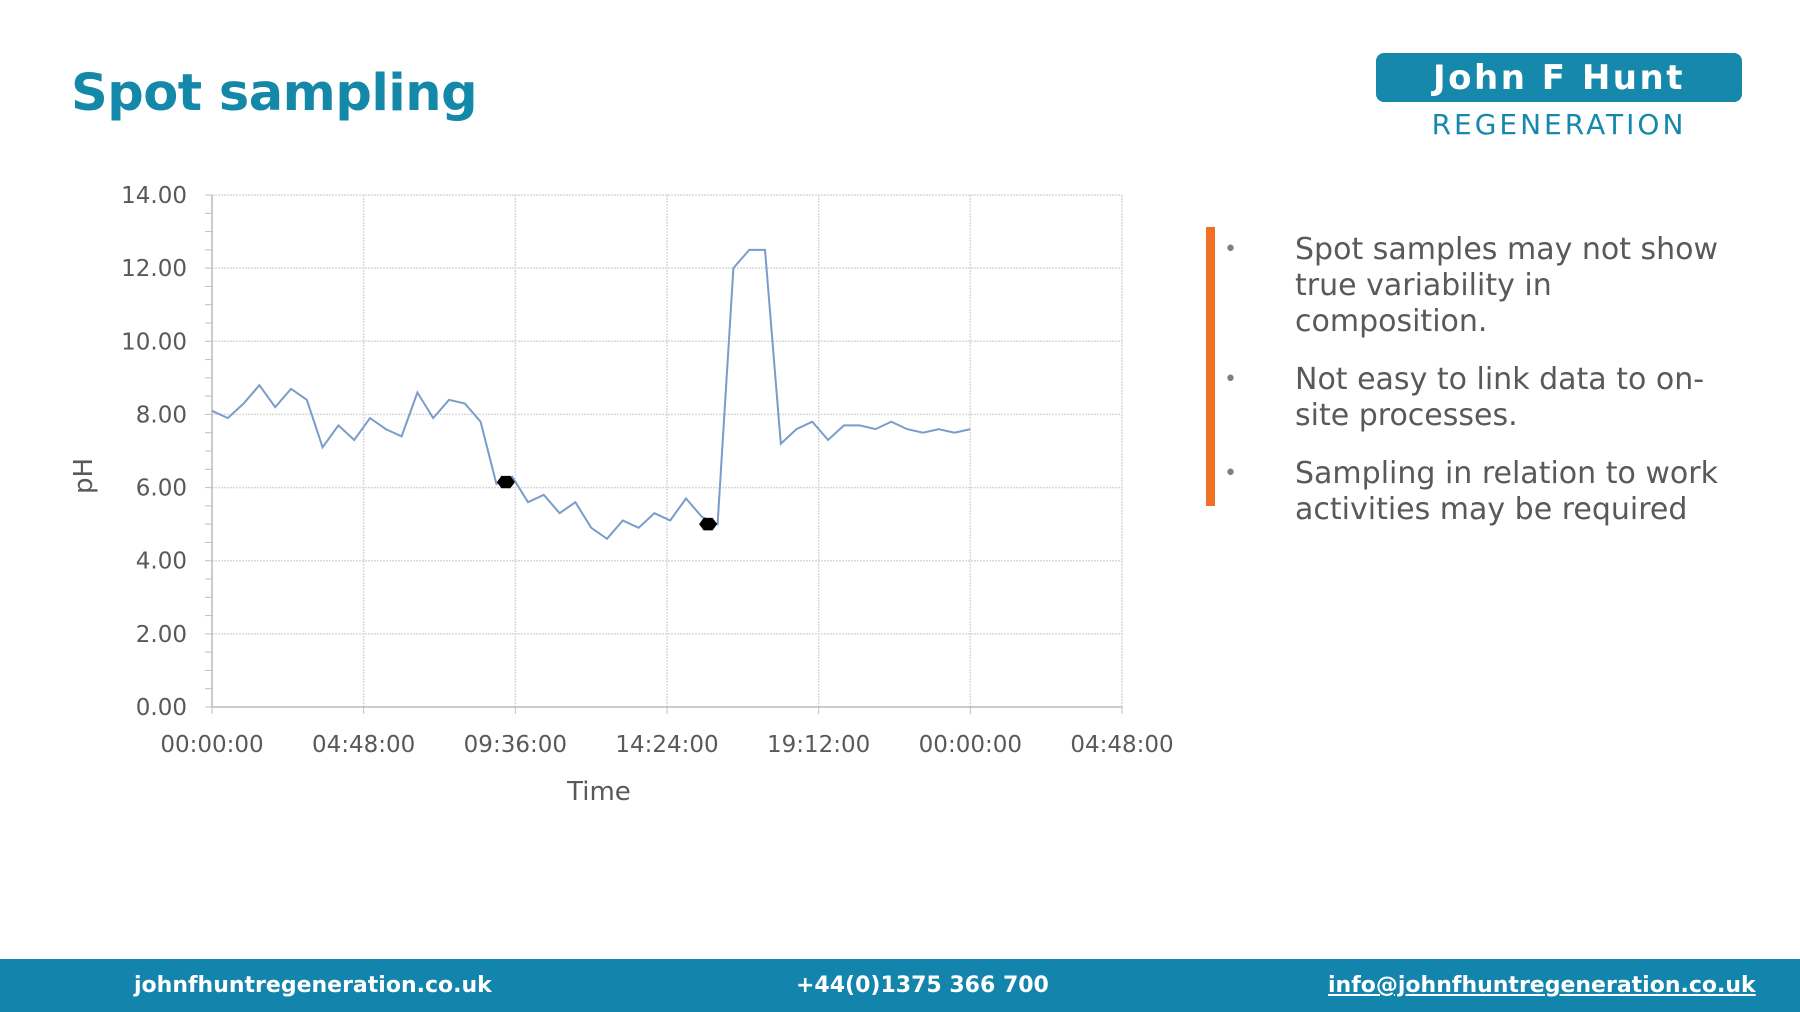 Image resolution: width=1800 pixels, height=1012 pixels. What do you see at coordinates (274, 93) in the screenshot?
I see `slide-title: Spot sampling` at bounding box center [274, 93].